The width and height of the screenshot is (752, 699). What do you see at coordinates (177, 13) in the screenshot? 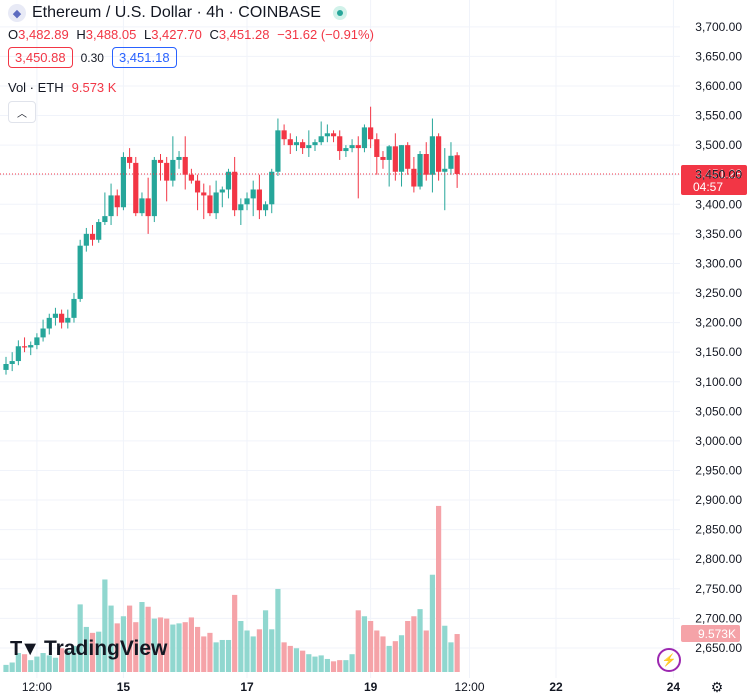
I see `symbol-header: ◆ Ethereum / U.S. Dollar · 4h · COINBASE` at bounding box center [177, 13].